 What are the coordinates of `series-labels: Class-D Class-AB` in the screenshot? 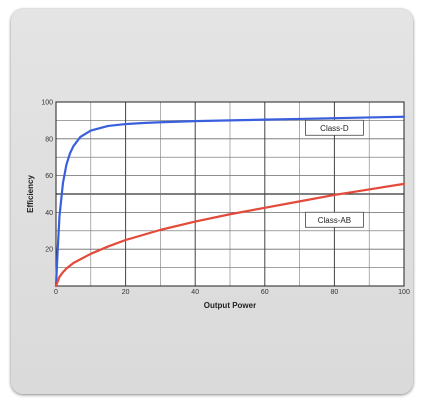 It's located at (334, 173).